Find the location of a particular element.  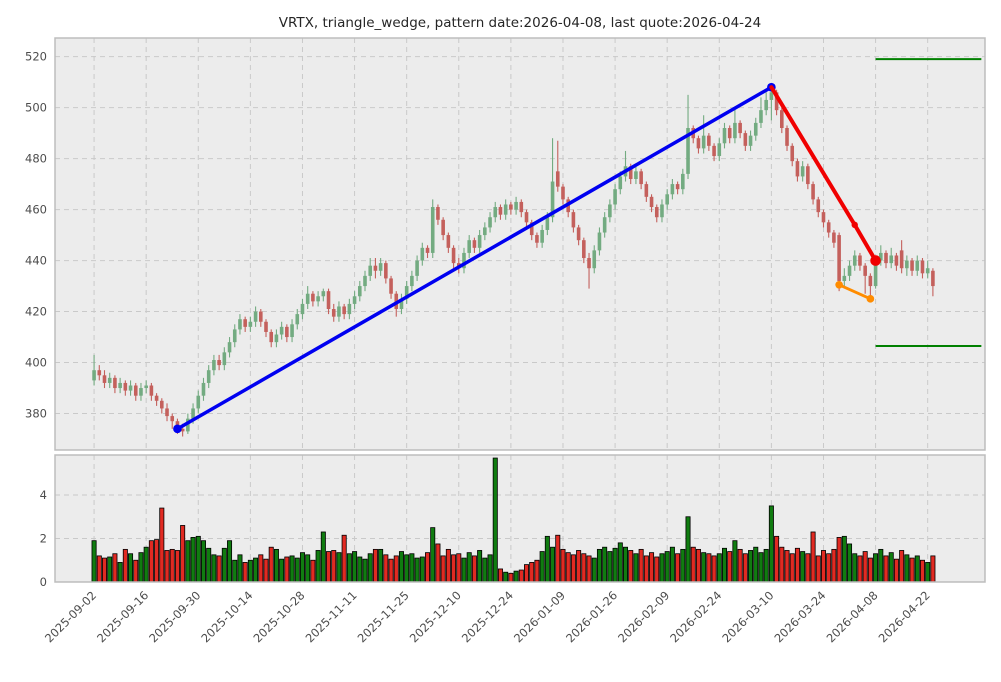

svg-text: 2025-11-25 is located at coordinates (383, 616).